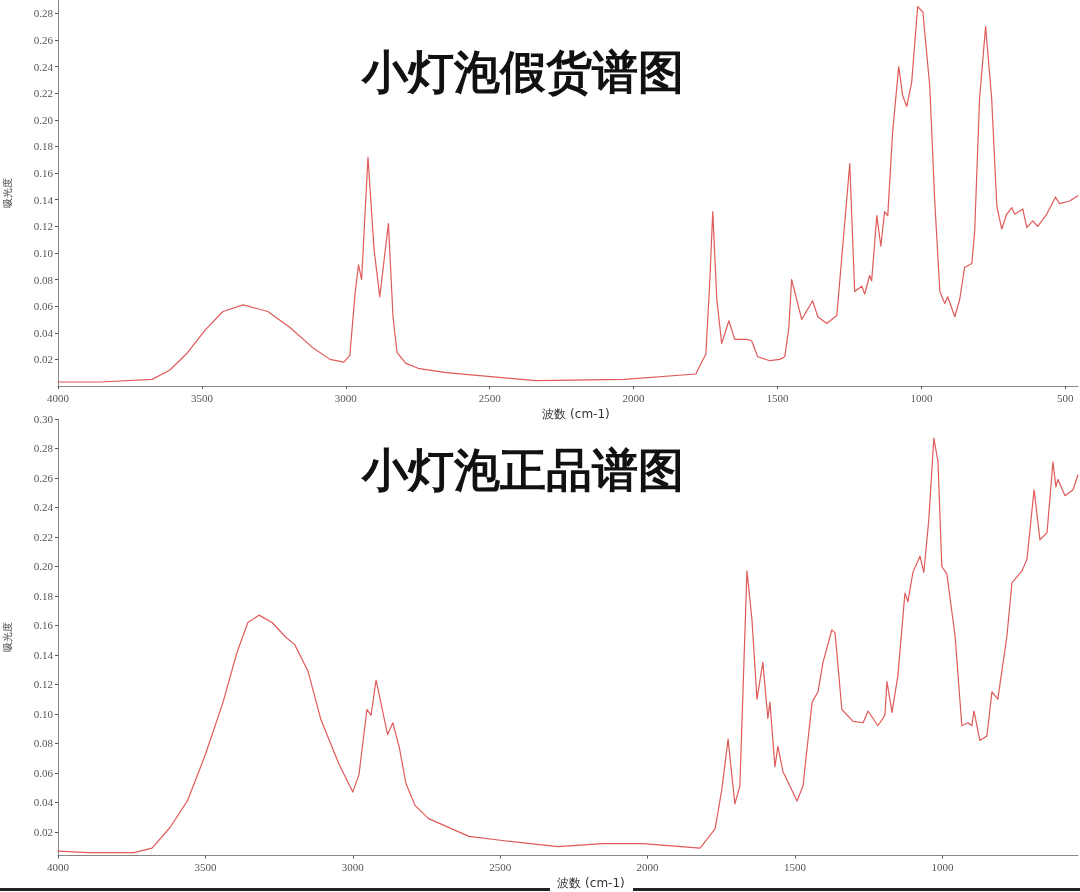 This screenshot has width=1080, height=892. I want to click on y-tick-label: 0.30, so click(43, 419).